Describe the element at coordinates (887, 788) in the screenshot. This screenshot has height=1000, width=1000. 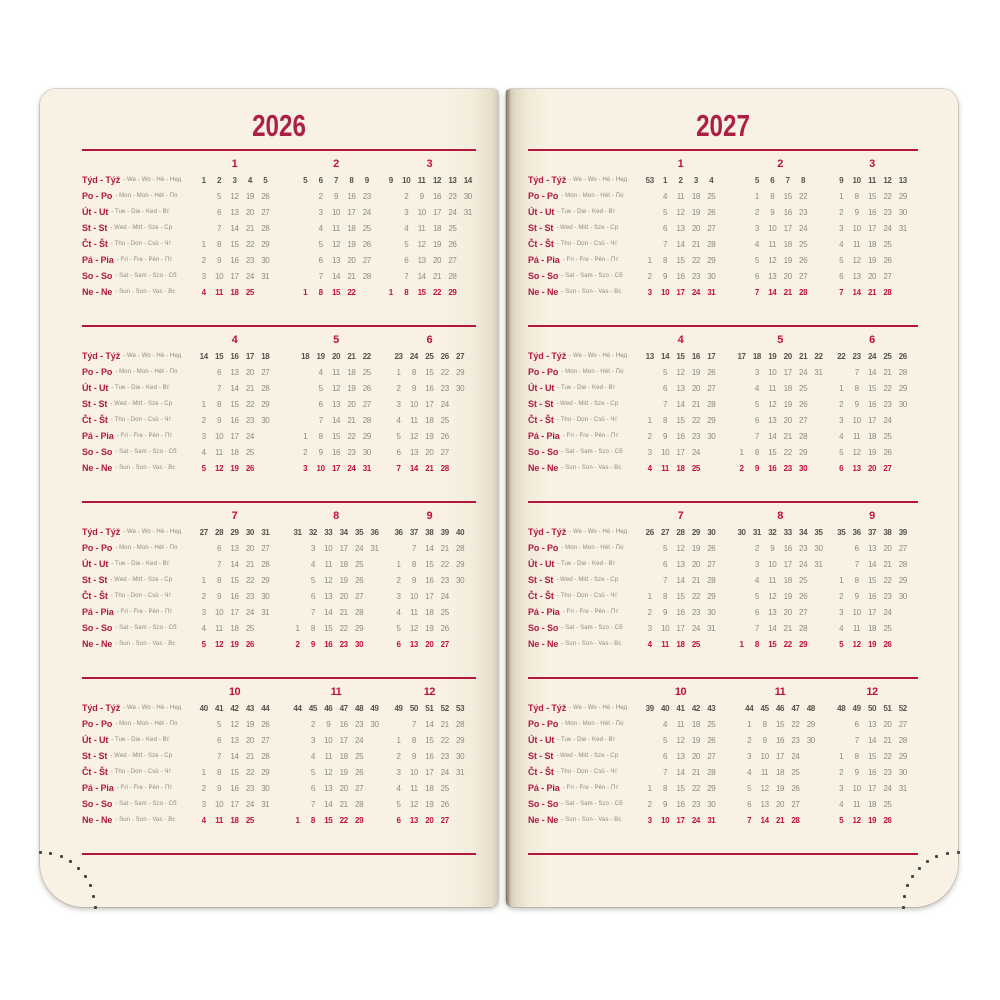
I see `day-cell: 24` at that location.